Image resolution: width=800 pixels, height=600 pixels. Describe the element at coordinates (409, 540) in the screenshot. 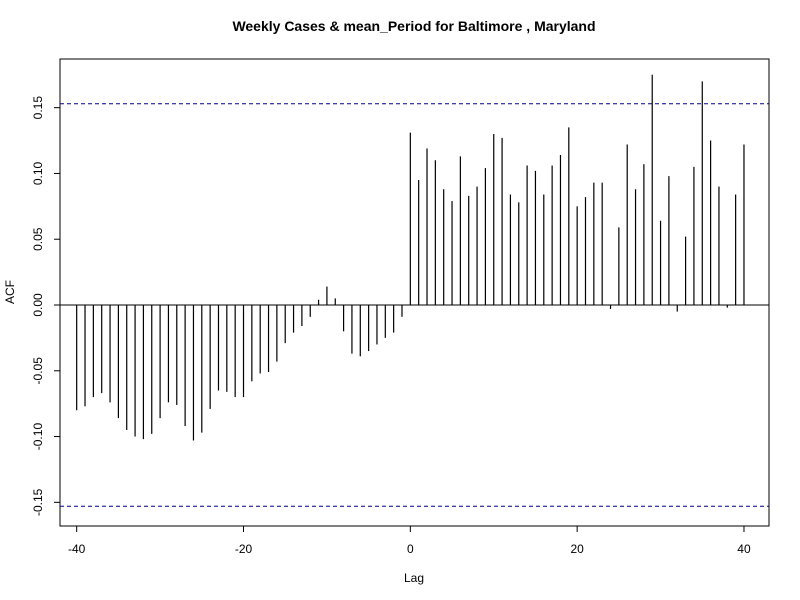

I see `x-axis: -40 -20 0 20 40` at that location.